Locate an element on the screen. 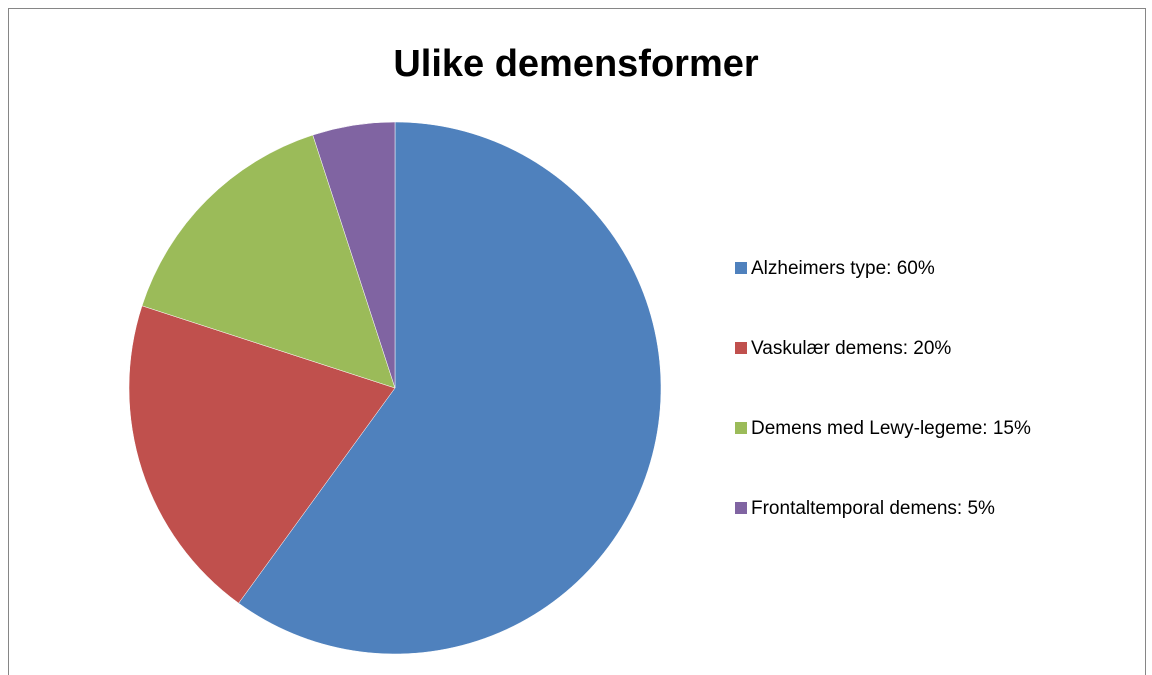  chart-title: Ulike demensformer is located at coordinates (576, 64).